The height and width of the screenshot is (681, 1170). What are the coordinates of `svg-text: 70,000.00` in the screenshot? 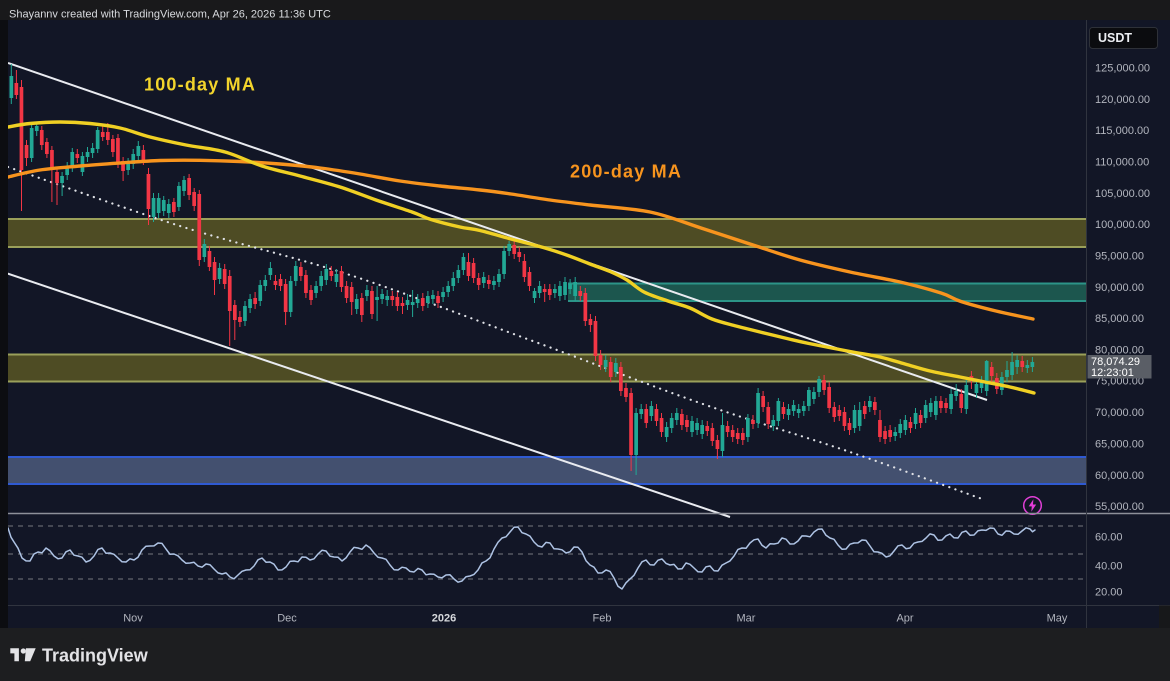 It's located at (1119, 413).